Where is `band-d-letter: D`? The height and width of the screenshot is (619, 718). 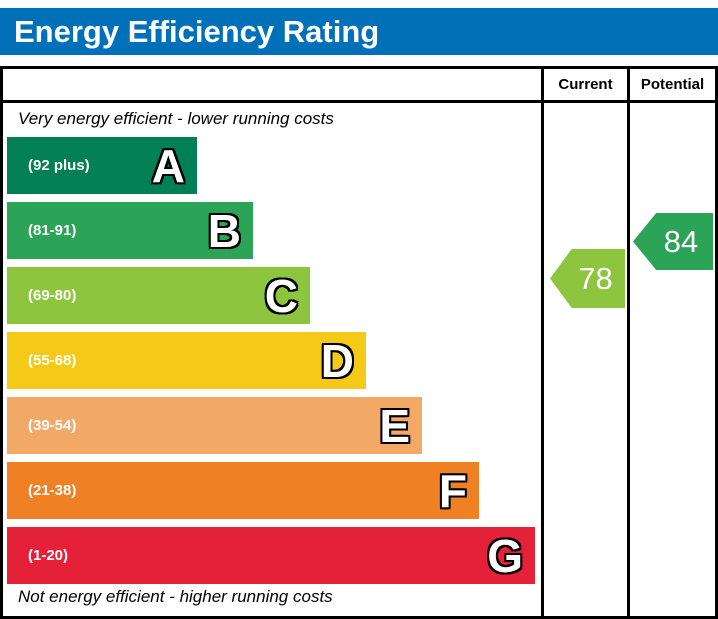
band-d-letter: D is located at coordinates (337, 360).